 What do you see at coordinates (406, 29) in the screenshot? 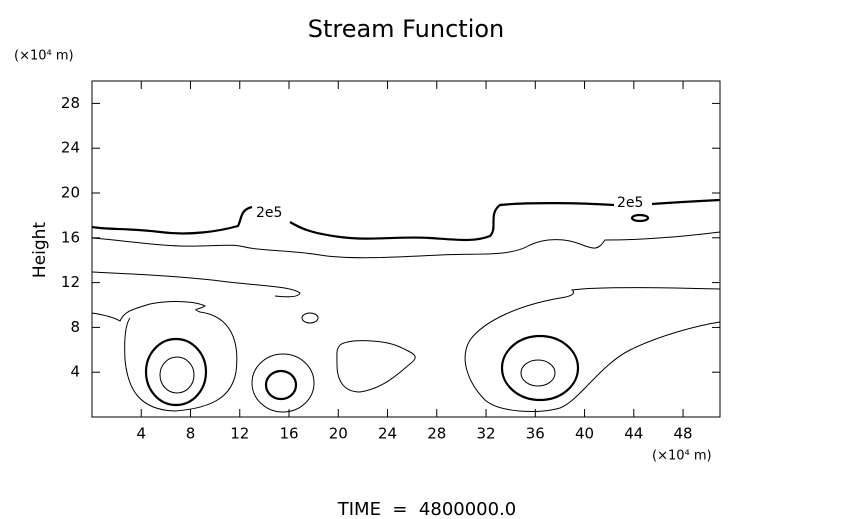
I see `chart-title: Stream Function` at bounding box center [406, 29].